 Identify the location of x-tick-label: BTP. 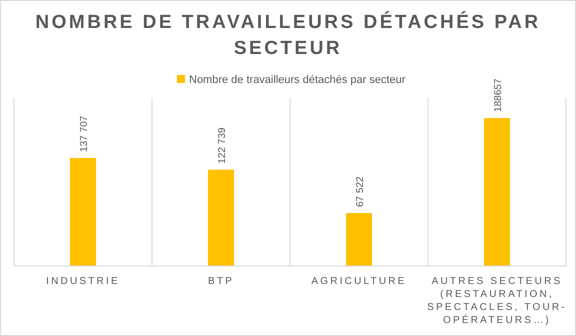
(221, 281).